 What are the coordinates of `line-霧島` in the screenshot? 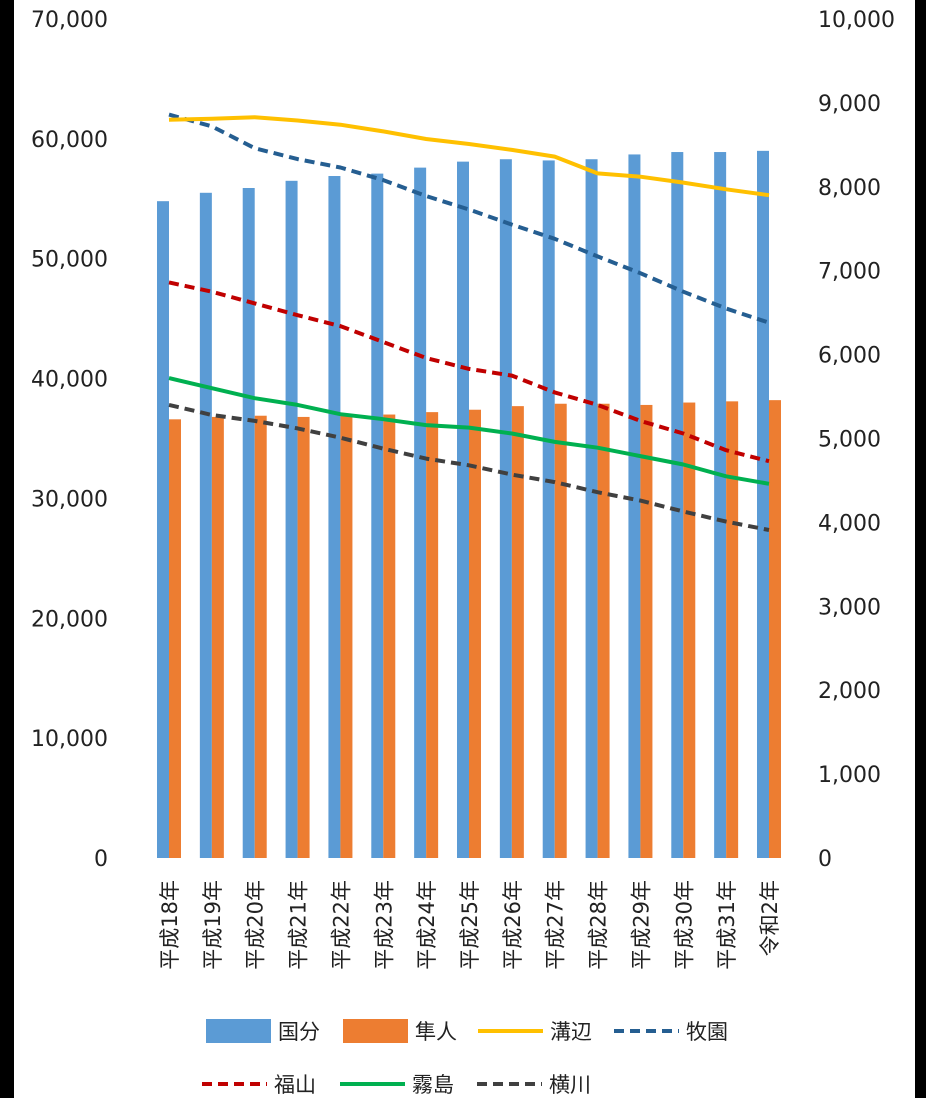 It's located at (469, 431).